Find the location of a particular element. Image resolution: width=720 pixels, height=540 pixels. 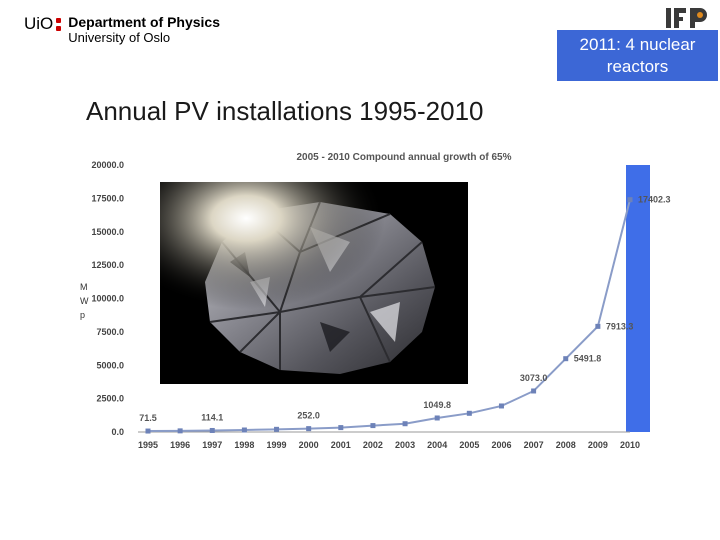

uio-dots-icon is located at coordinates (59, 26).